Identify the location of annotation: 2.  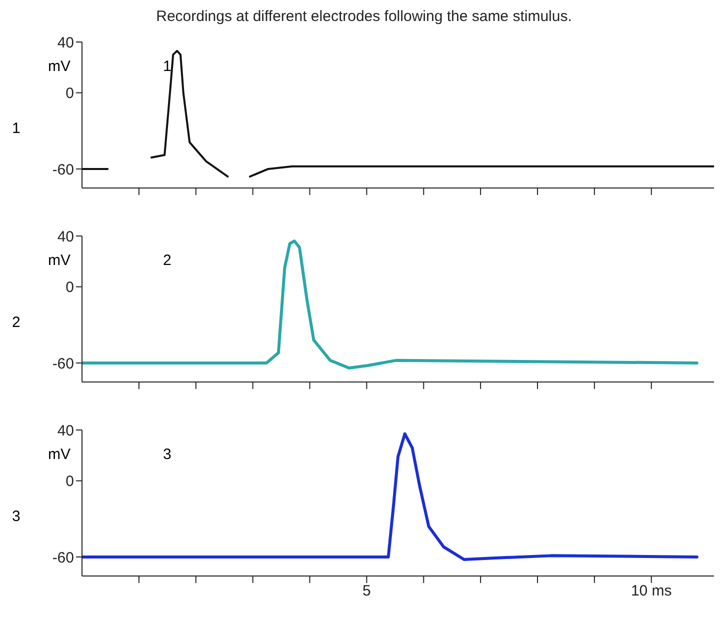
(167, 260).